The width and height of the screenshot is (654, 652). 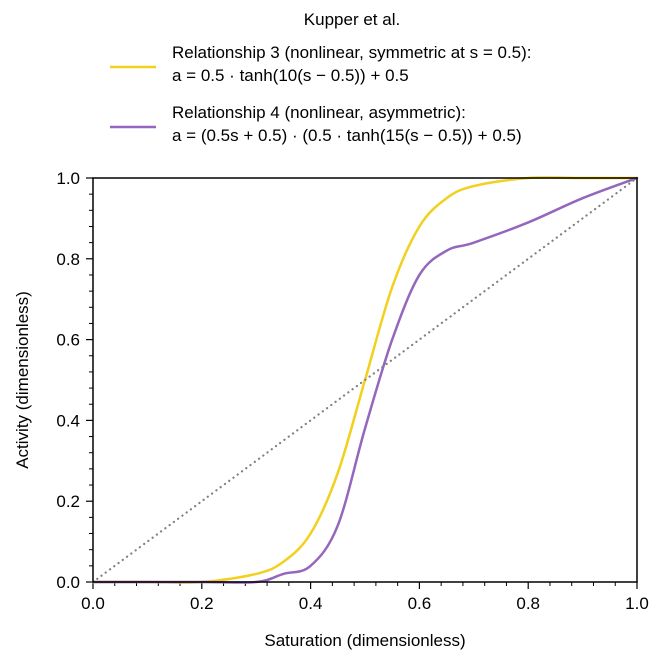 What do you see at coordinates (68, 178) in the screenshot?
I see `y-tick-label: 1.0` at bounding box center [68, 178].